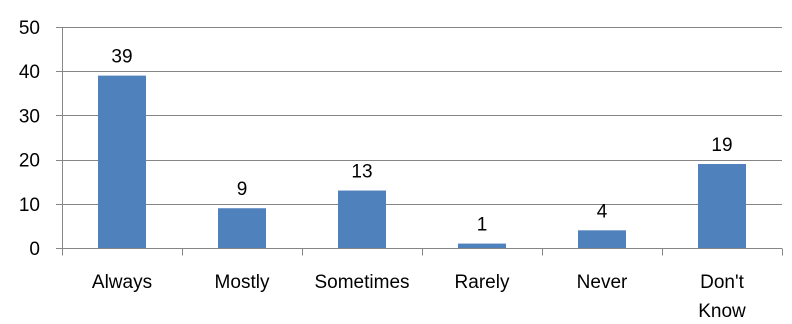  Describe the element at coordinates (482, 245) in the screenshot. I see `bar-rarely` at that location.